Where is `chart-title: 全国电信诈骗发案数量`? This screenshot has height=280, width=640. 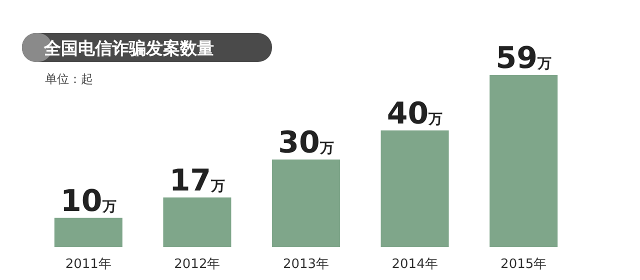
chart-title: 全国电信诈骗发案数量 is located at coordinates (128, 48).